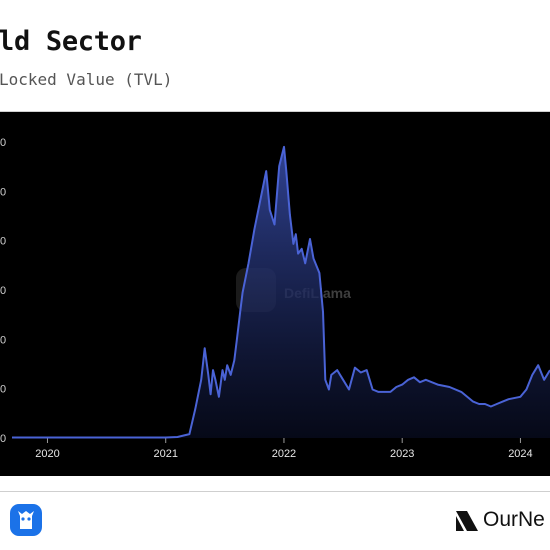 The image size is (550, 550). I want to click on x-axis: 2020 2021 2022 2023 2024, so click(284, 449).